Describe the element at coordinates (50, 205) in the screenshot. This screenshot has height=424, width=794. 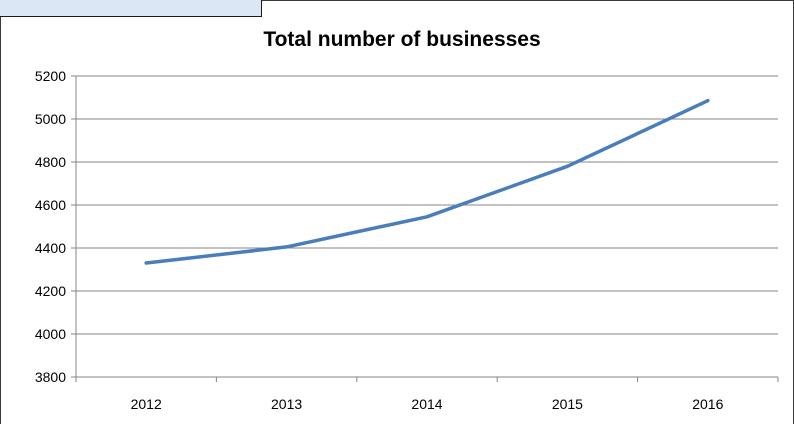
I see `y-tick-label: 4600` at that location.